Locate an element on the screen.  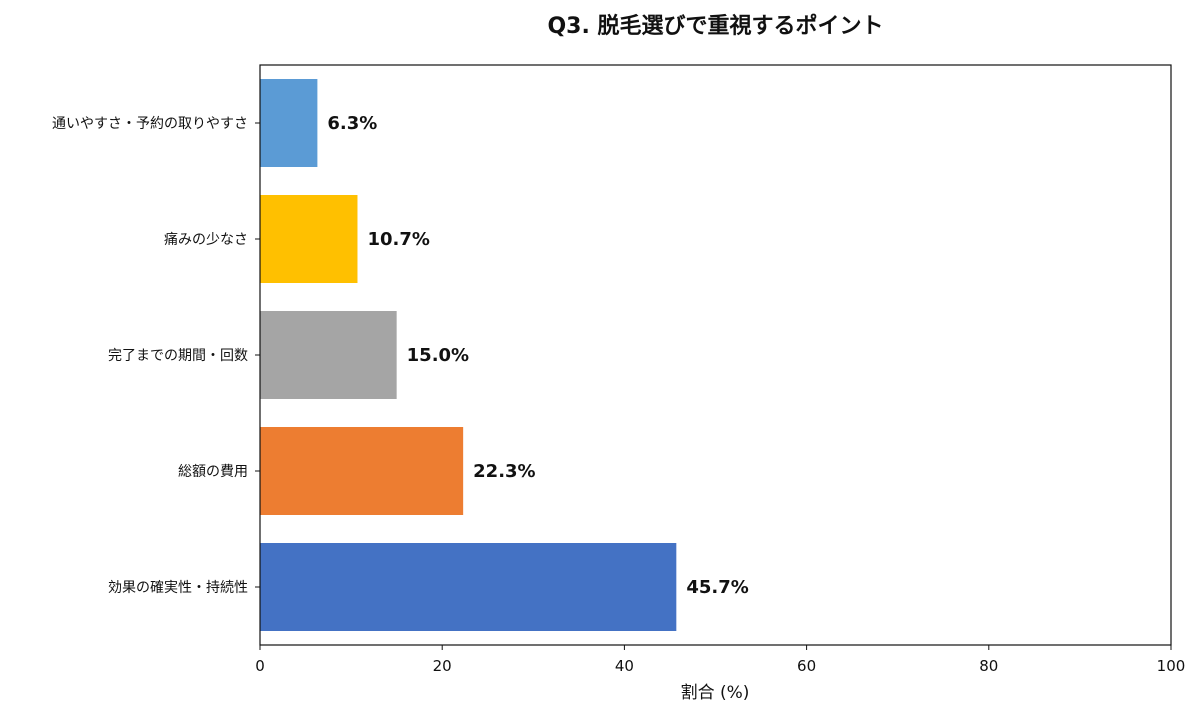
x-tick-label: 60 is located at coordinates (806, 666).